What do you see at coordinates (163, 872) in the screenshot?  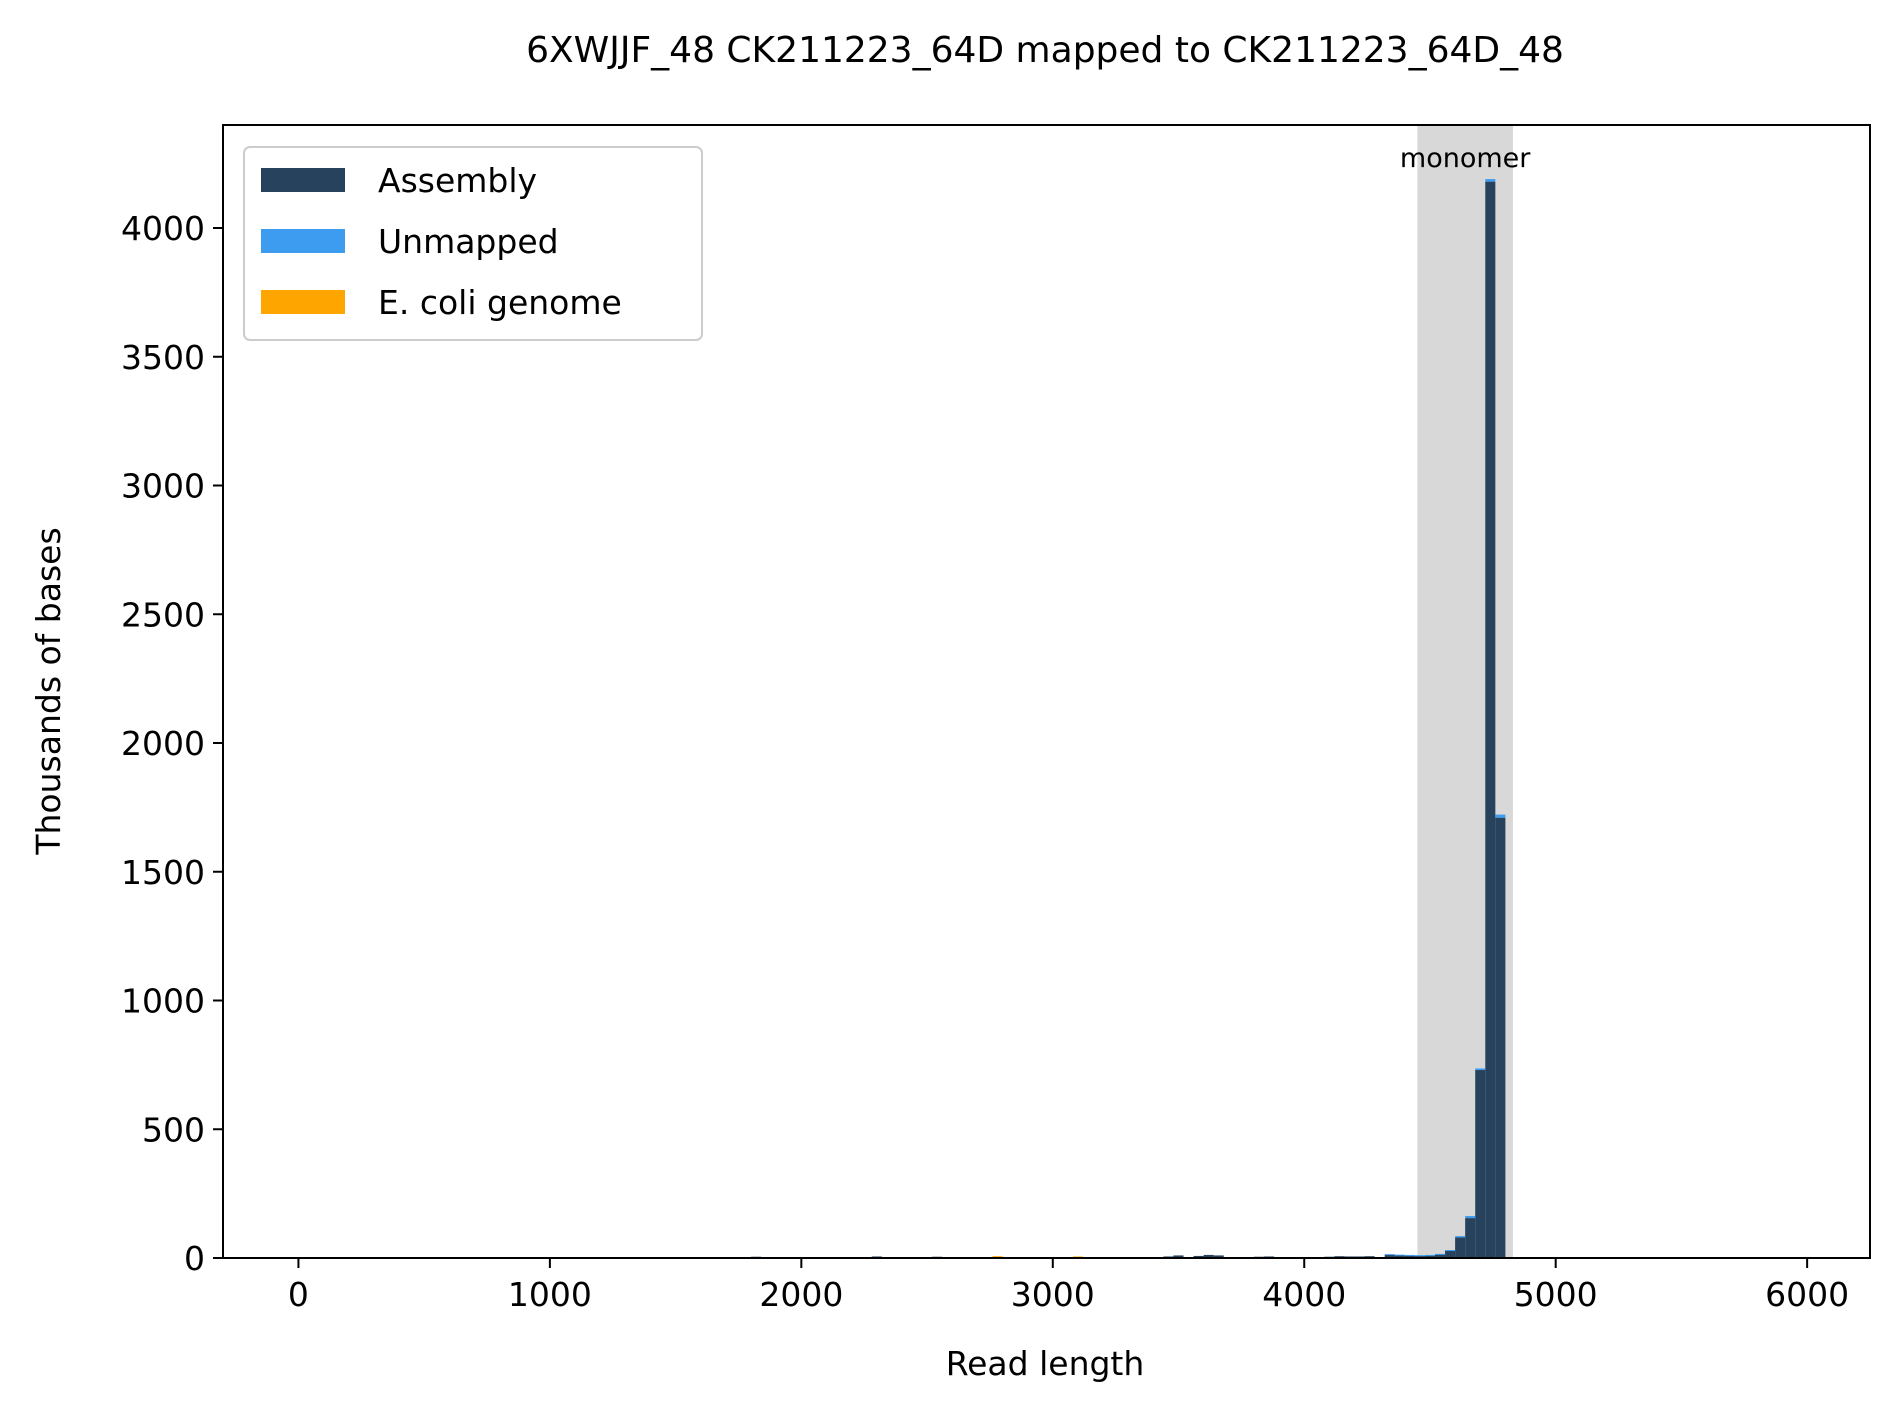 I see `y-tick-label: 1500` at bounding box center [163, 872].